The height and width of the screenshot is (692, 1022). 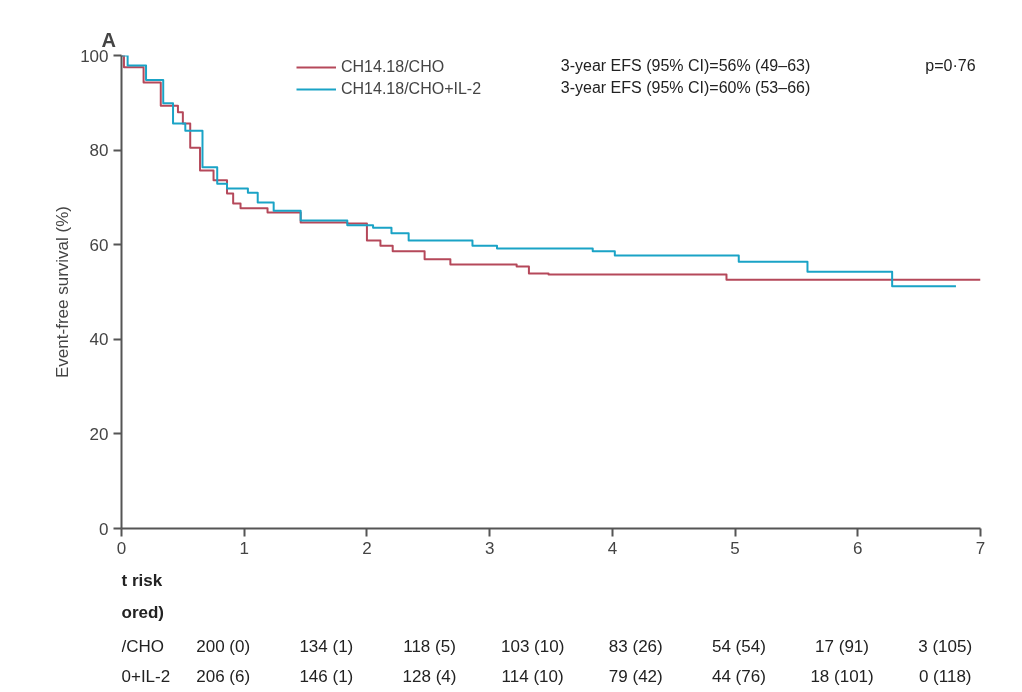 What do you see at coordinates (142, 646) in the screenshot?
I see `text: /CHO` at bounding box center [142, 646].